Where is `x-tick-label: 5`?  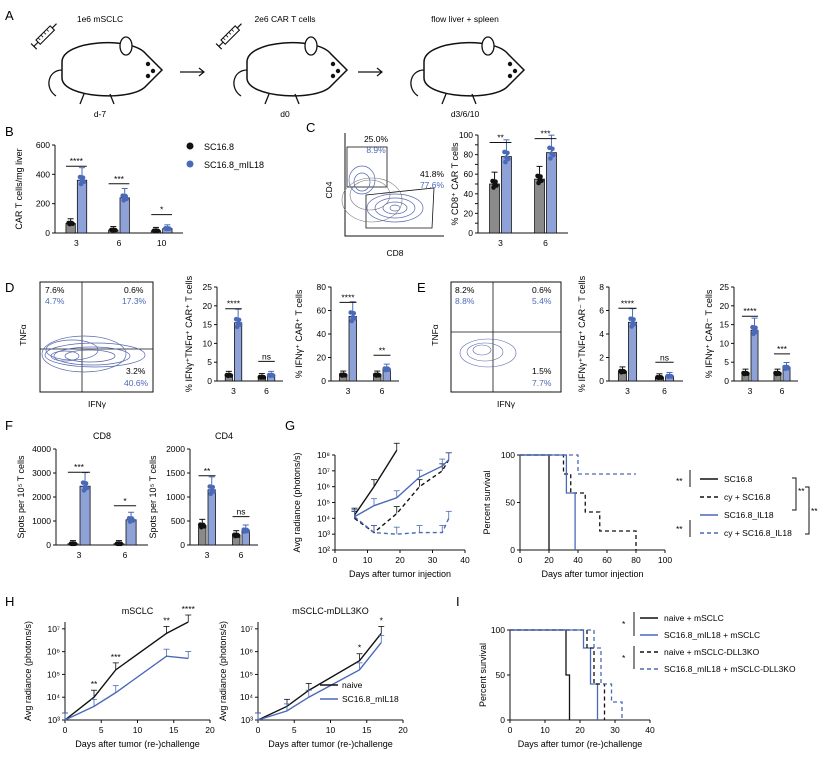 x-tick-label: 5 is located at coordinates (294, 730).